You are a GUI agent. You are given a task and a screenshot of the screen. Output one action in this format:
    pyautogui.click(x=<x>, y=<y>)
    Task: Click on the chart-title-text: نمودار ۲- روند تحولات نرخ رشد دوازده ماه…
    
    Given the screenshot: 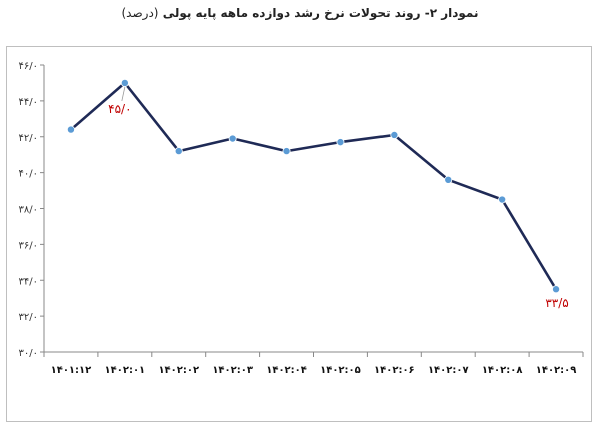 What is the action you would take?
    pyautogui.click(x=320, y=13)
    